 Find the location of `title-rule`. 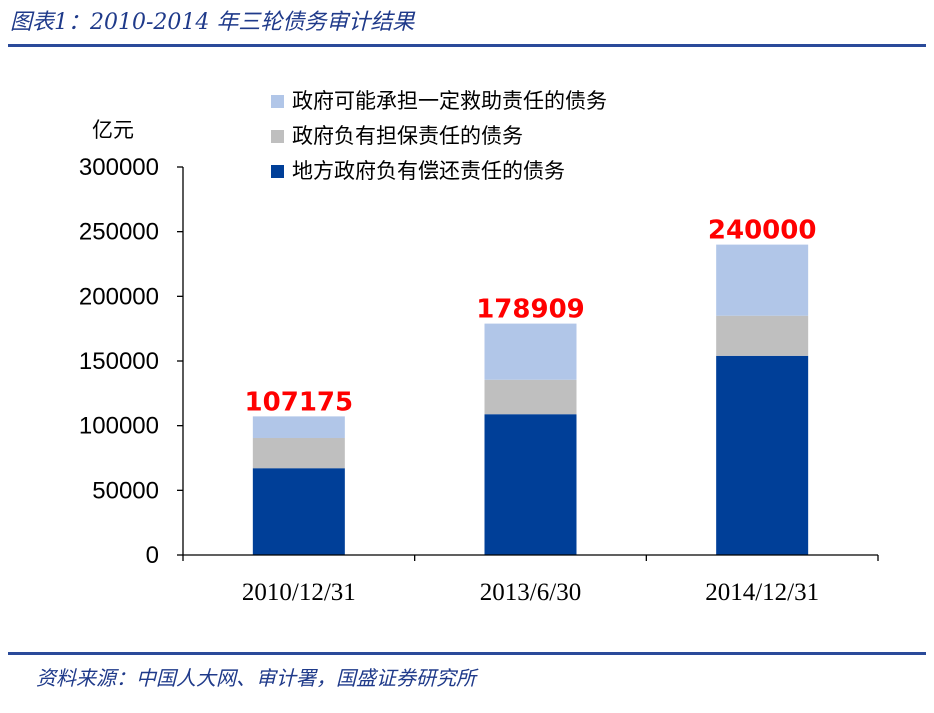

title-rule is located at coordinates (467, 45).